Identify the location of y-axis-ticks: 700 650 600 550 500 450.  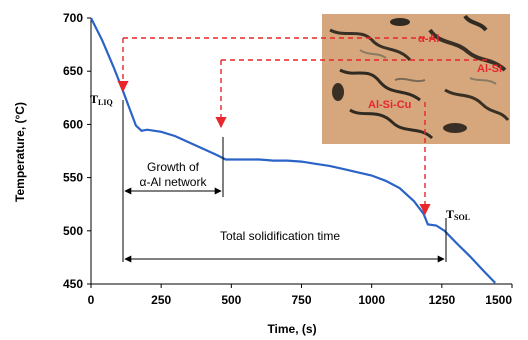
(77, 151).